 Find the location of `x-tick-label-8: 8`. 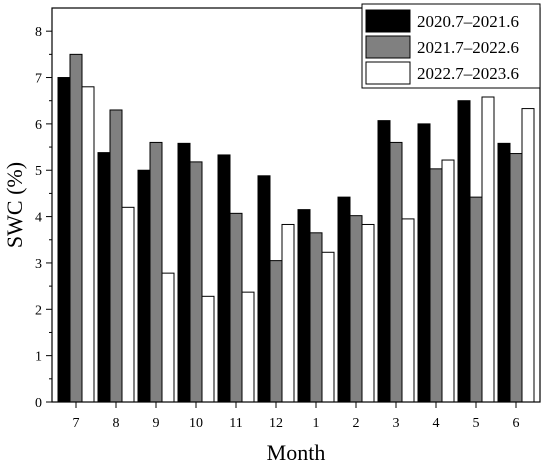

x-tick-label-8: 8 is located at coordinates (116, 423).